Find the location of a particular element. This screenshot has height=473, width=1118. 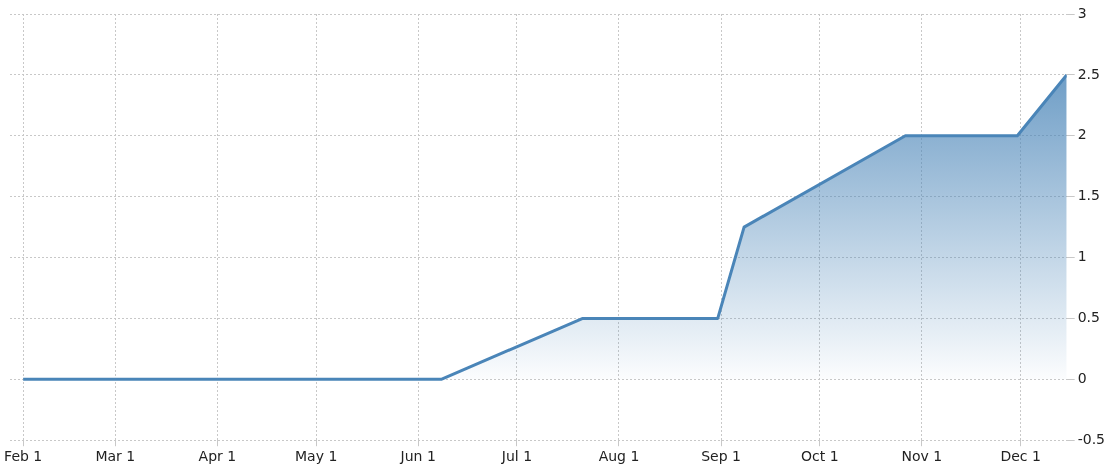

x-tick-label: Jul 1 is located at coordinates (516, 456).